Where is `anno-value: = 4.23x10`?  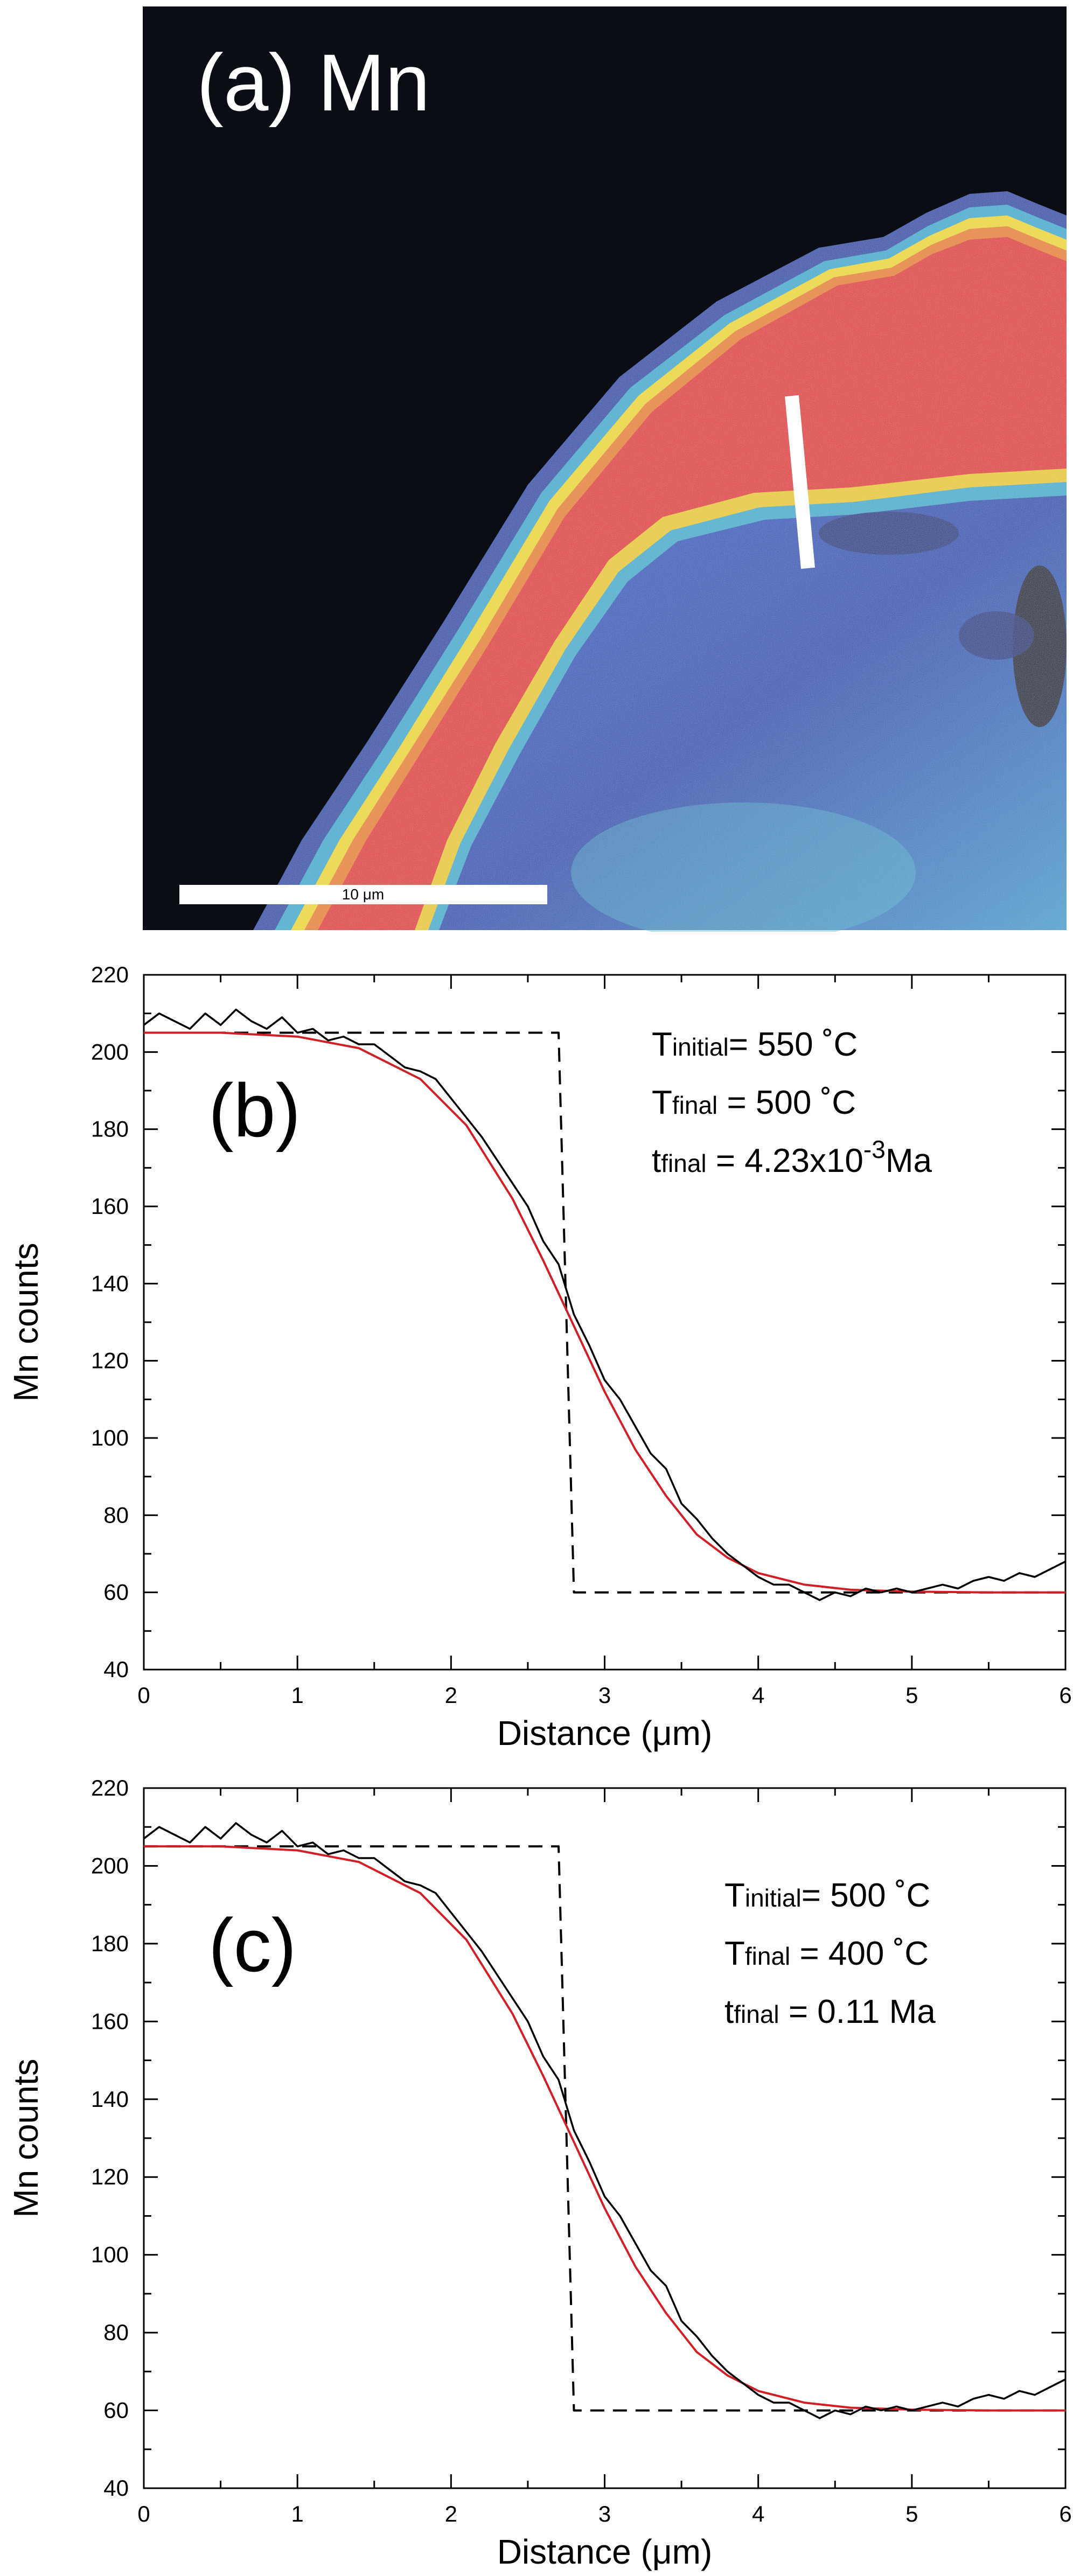 anno-value: = 4.23x10 is located at coordinates (785, 1160).